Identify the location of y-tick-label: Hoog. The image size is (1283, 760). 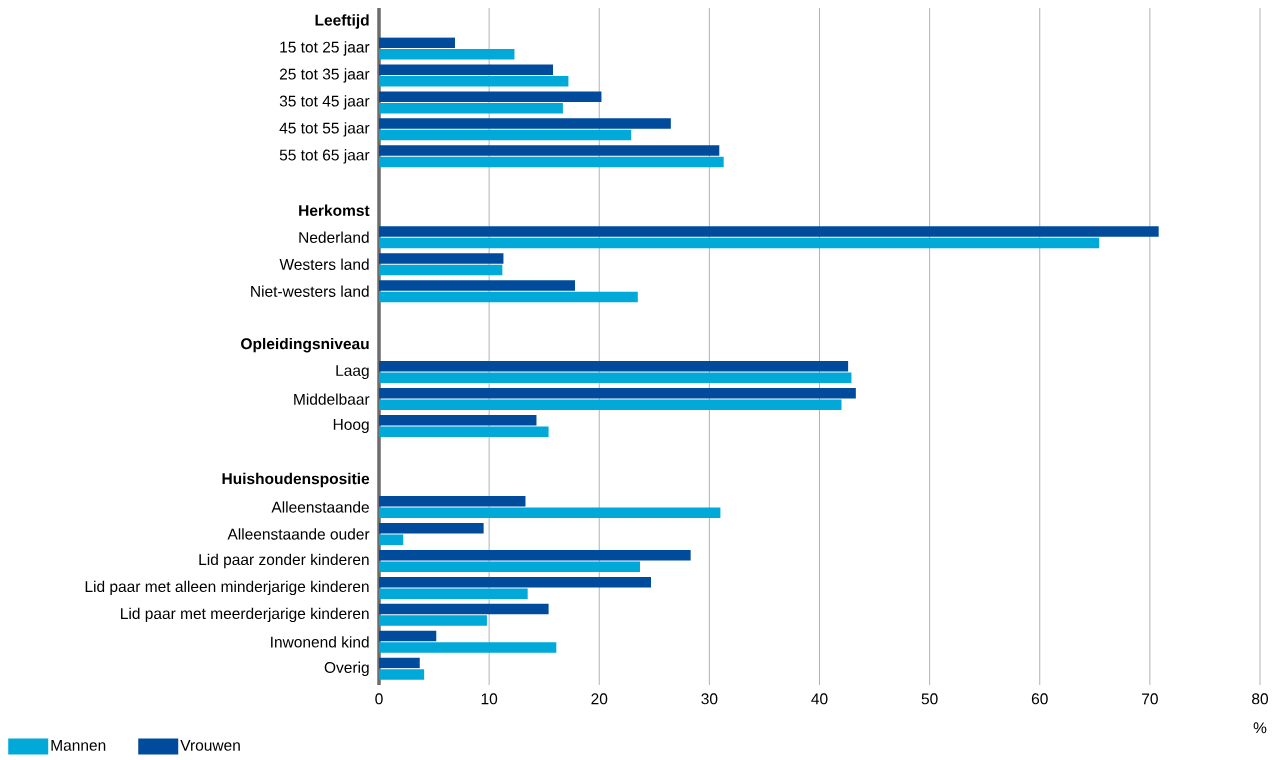
(351, 426).